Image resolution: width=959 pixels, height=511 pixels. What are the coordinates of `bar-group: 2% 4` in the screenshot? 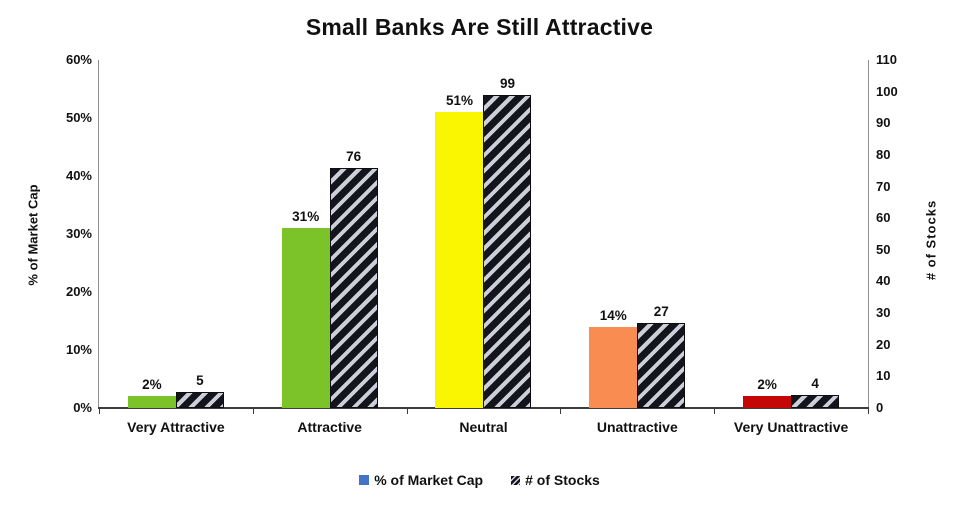 It's located at (791, 234).